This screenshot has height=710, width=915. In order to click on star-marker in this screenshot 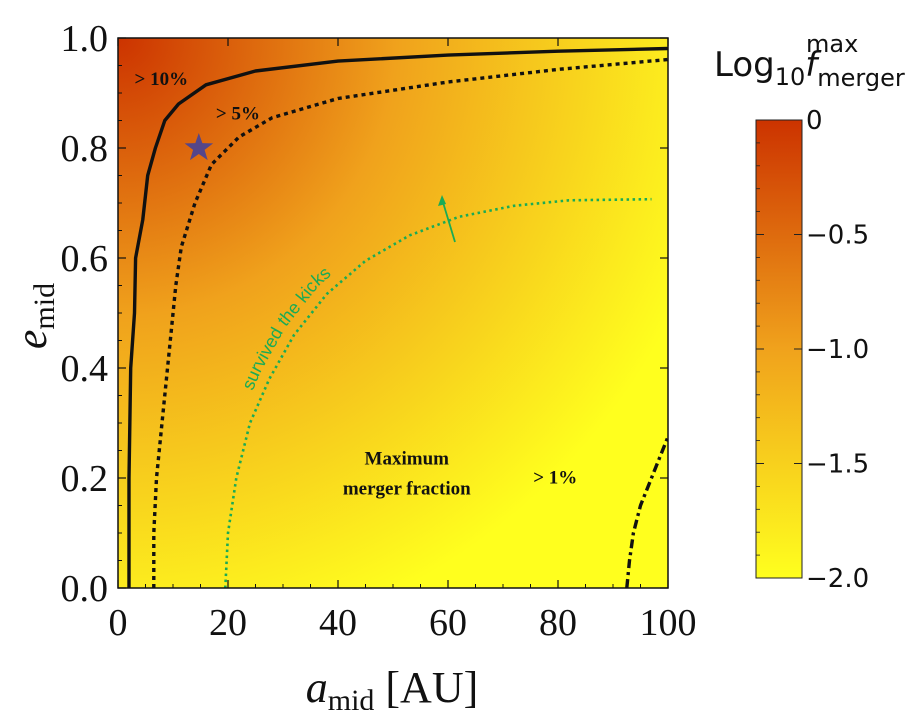, I will do `click(199, 147)`.